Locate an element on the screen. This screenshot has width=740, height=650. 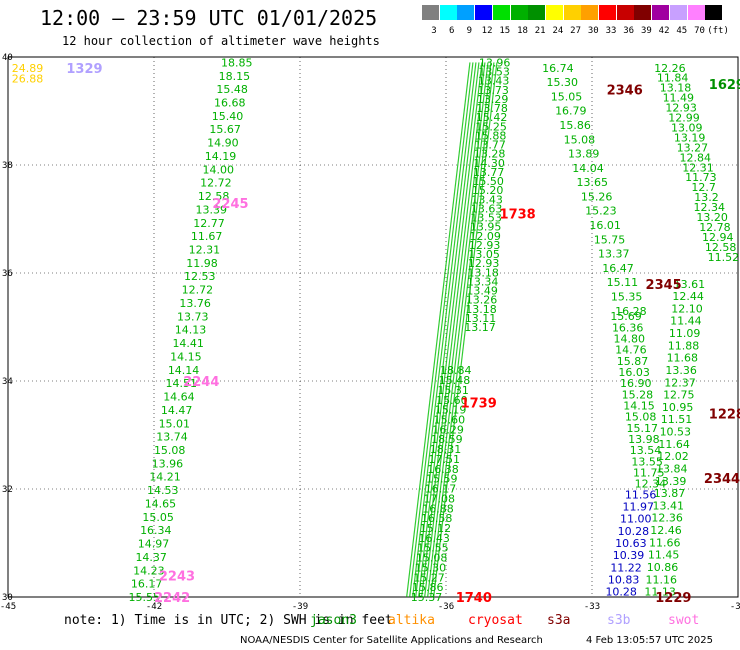
wave-height-value: 12.10 is located at coordinates (687, 308).